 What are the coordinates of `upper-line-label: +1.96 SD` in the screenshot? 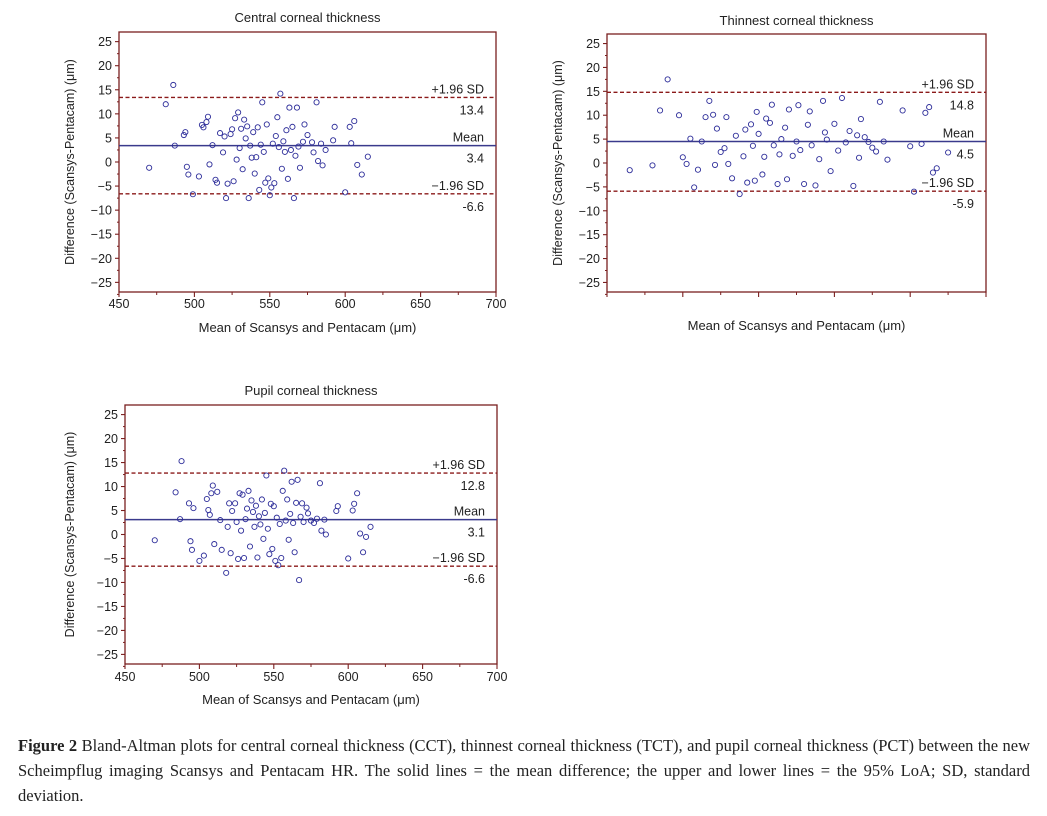 It's located at (948, 84).